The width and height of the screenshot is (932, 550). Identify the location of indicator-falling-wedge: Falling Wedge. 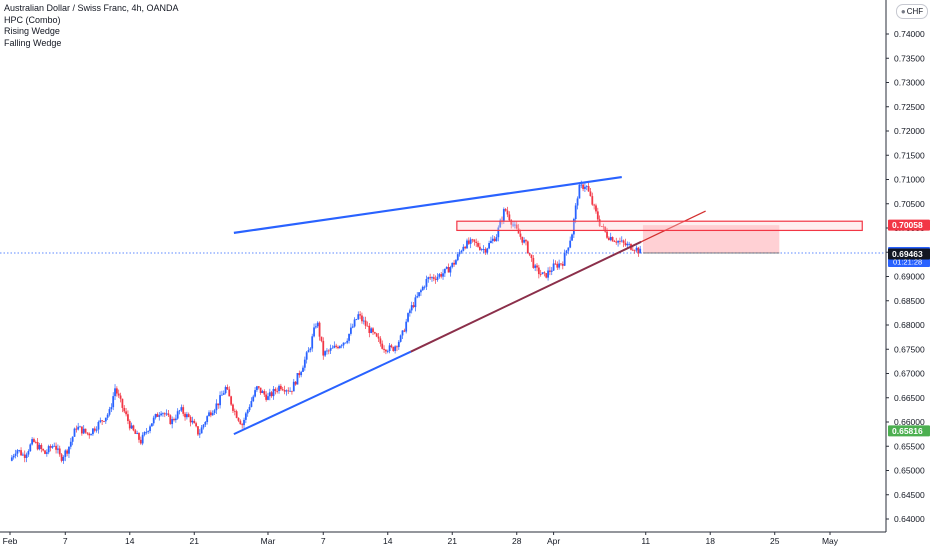
(33, 42).